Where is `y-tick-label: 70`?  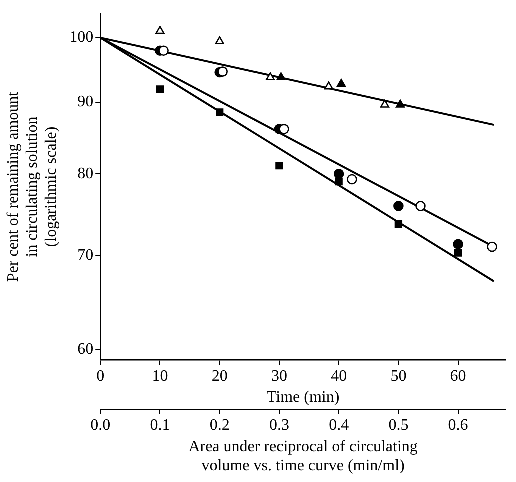
y-tick-label: 70 is located at coordinates (86, 255).